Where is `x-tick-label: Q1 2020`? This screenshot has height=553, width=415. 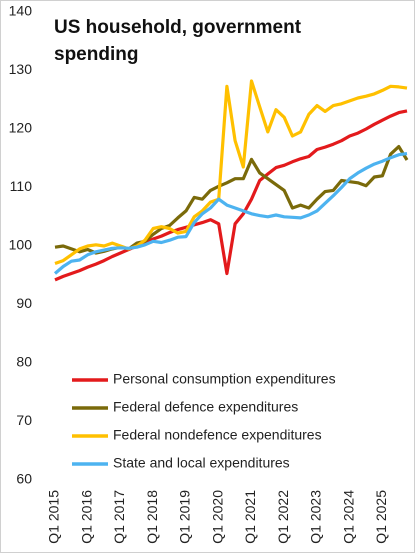
x-tick-label: Q1 2020 is located at coordinates (217, 517).